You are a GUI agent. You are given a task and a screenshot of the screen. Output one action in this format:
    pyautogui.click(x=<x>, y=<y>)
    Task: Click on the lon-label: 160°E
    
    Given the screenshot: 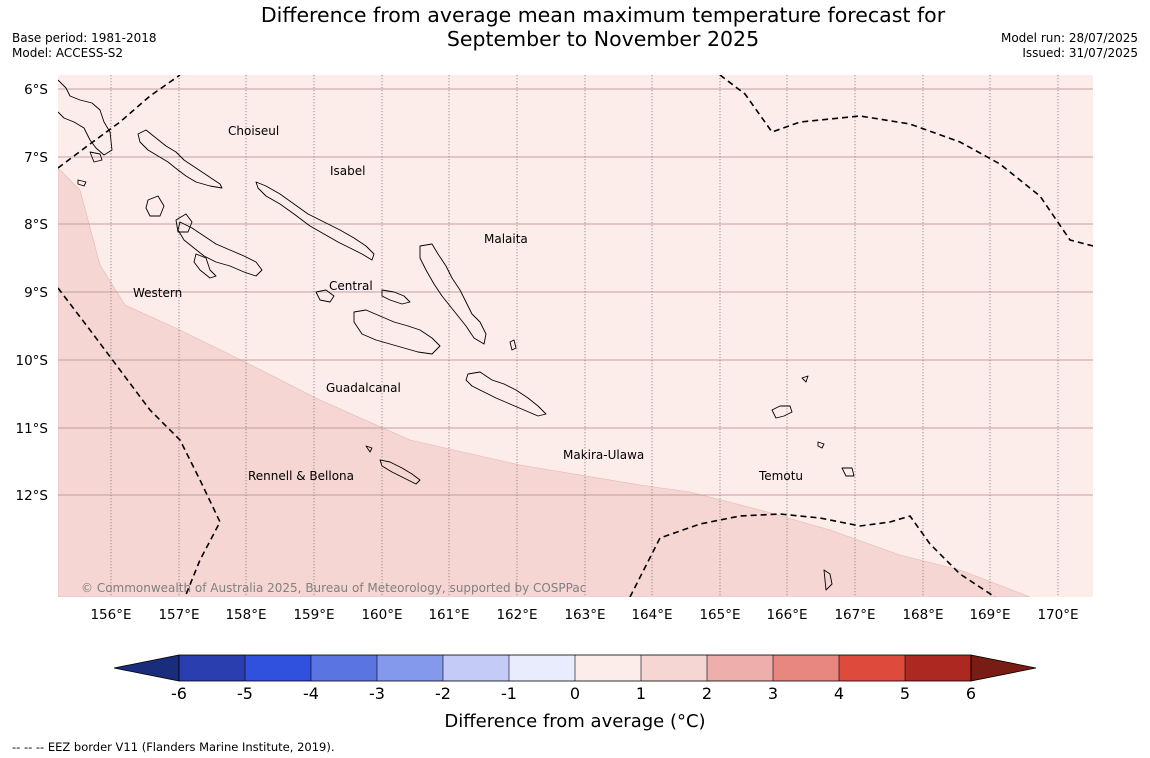 What is the action you would take?
    pyautogui.click(x=381, y=615)
    